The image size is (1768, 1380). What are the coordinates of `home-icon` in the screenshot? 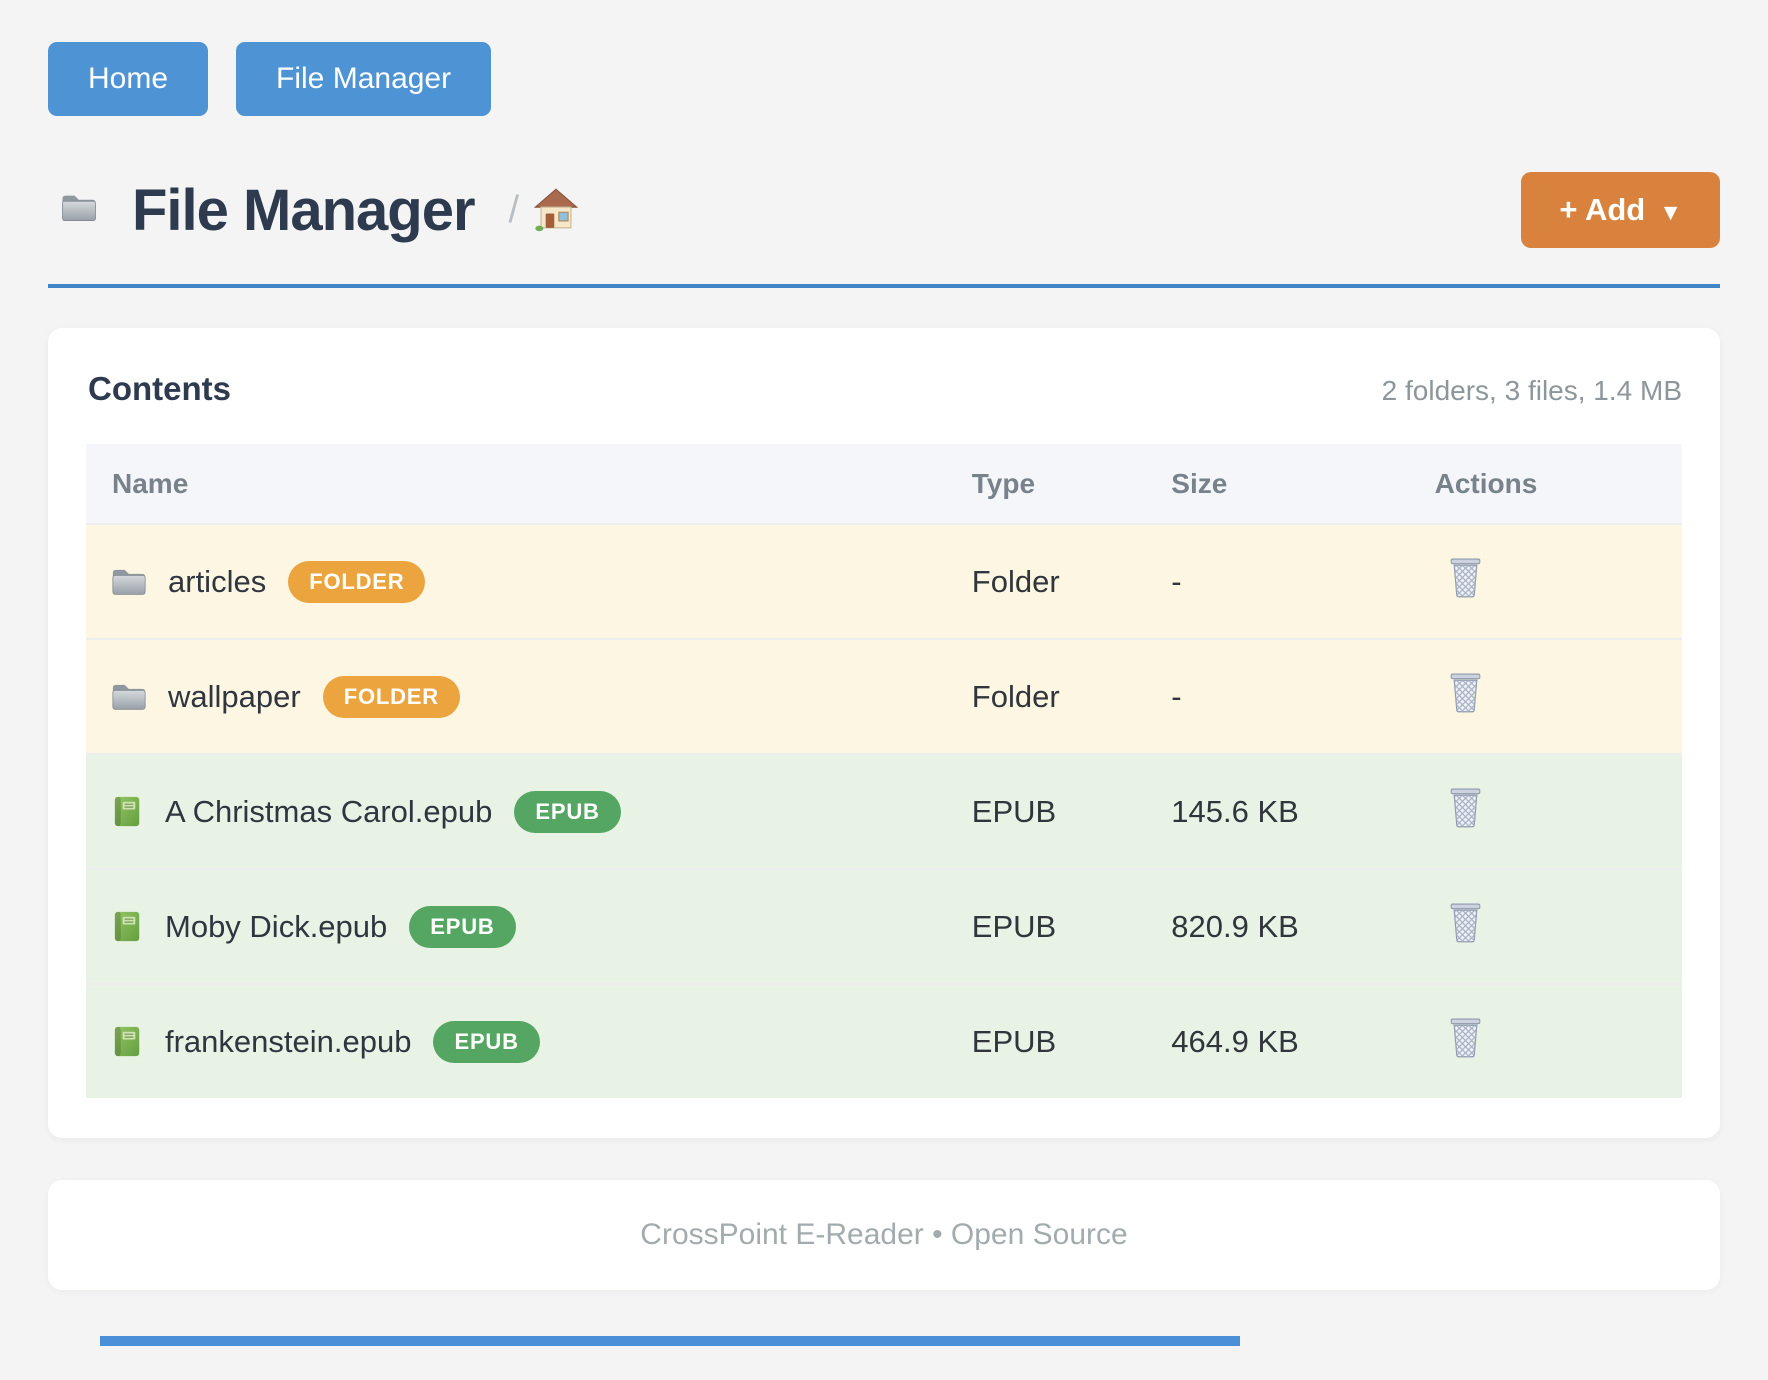 It's located at (556, 210).